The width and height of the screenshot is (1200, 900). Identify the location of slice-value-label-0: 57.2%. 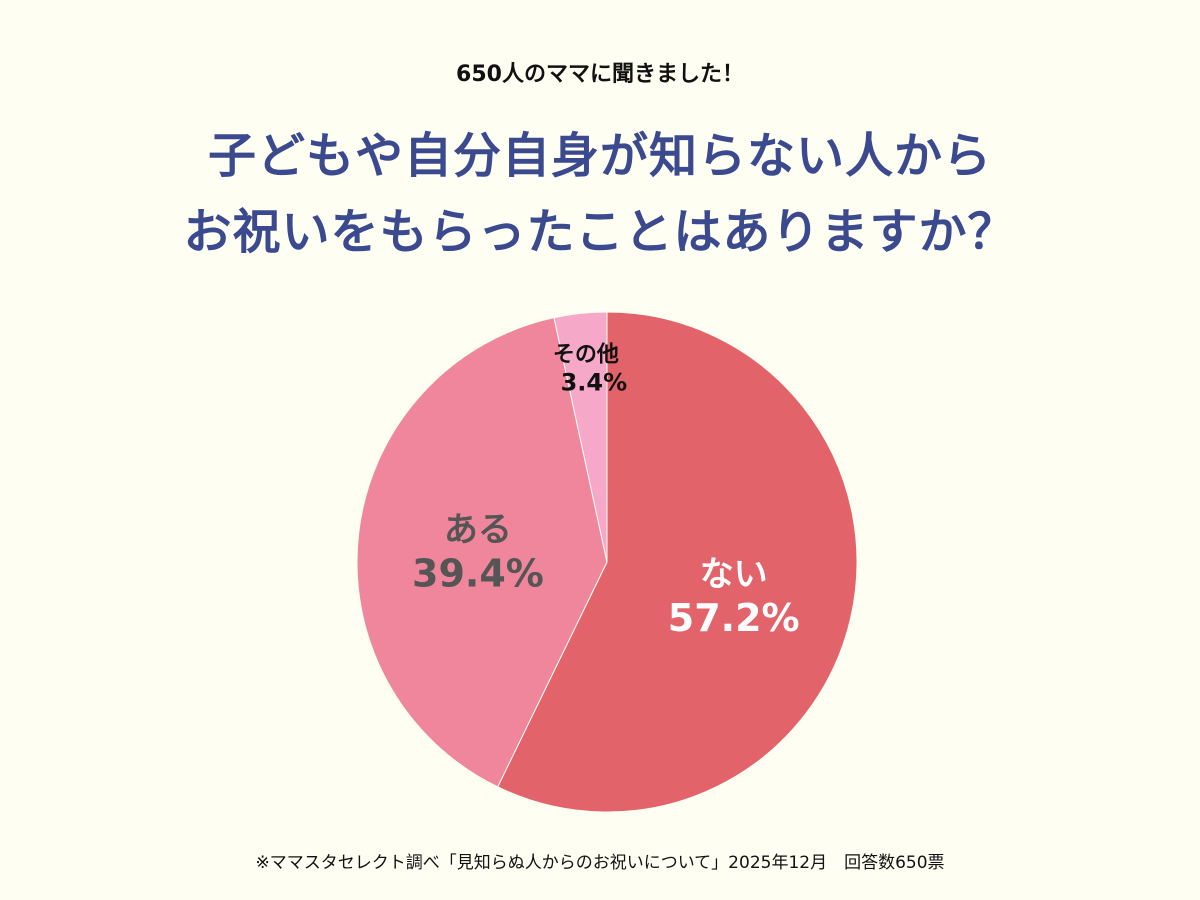
(734, 618).